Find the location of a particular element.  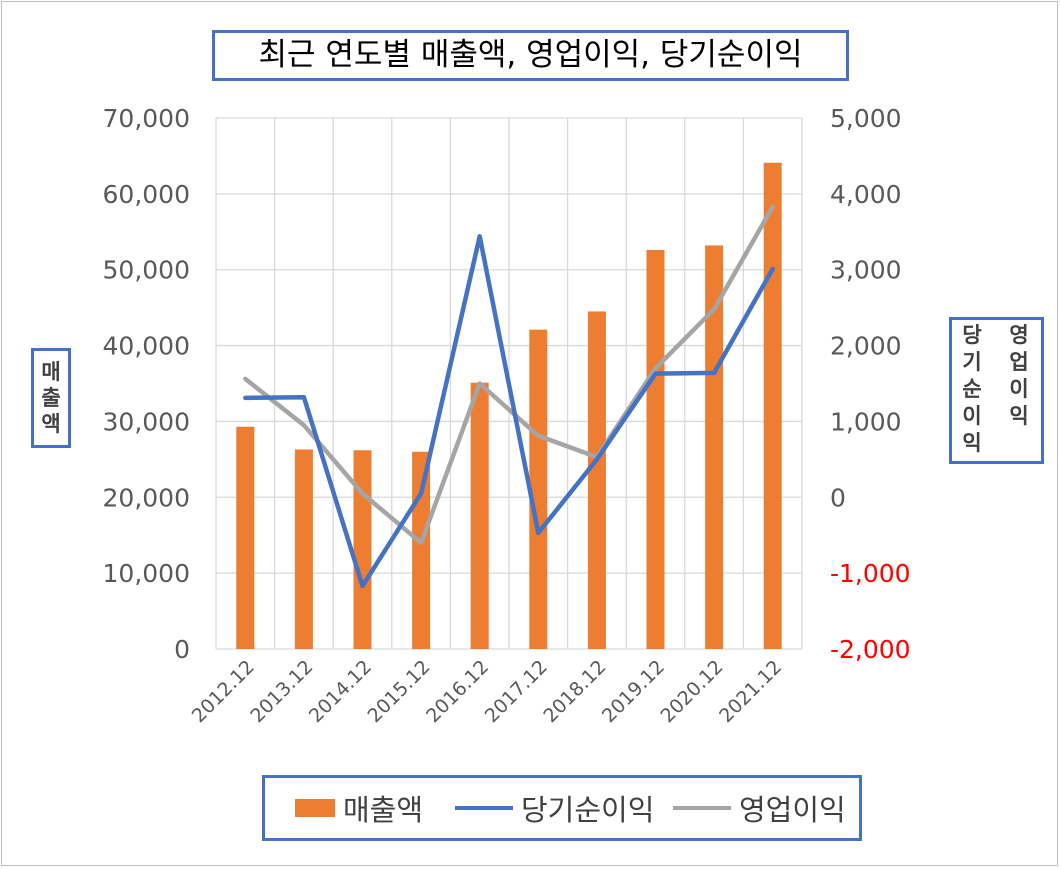

left-tick-label: 60,000 is located at coordinates (146, 194).